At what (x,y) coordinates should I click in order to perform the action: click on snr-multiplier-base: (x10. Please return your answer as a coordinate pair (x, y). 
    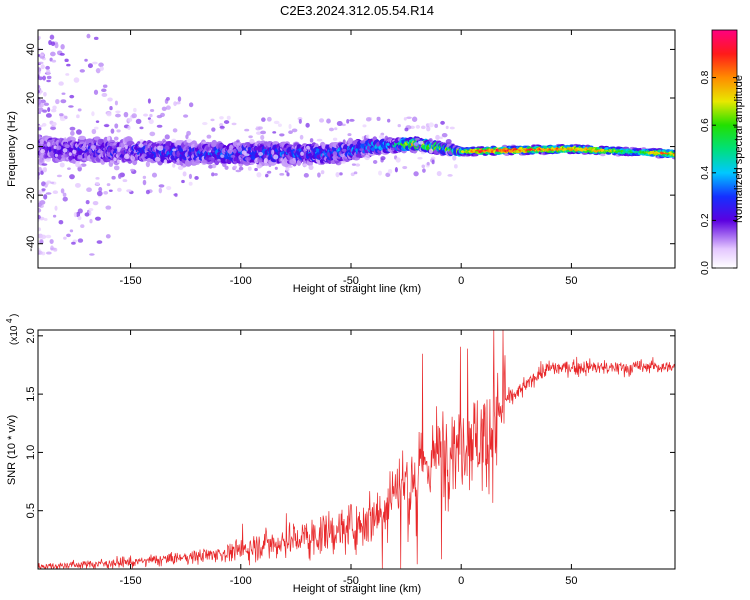
    Looking at the image, I should click on (14, 335).